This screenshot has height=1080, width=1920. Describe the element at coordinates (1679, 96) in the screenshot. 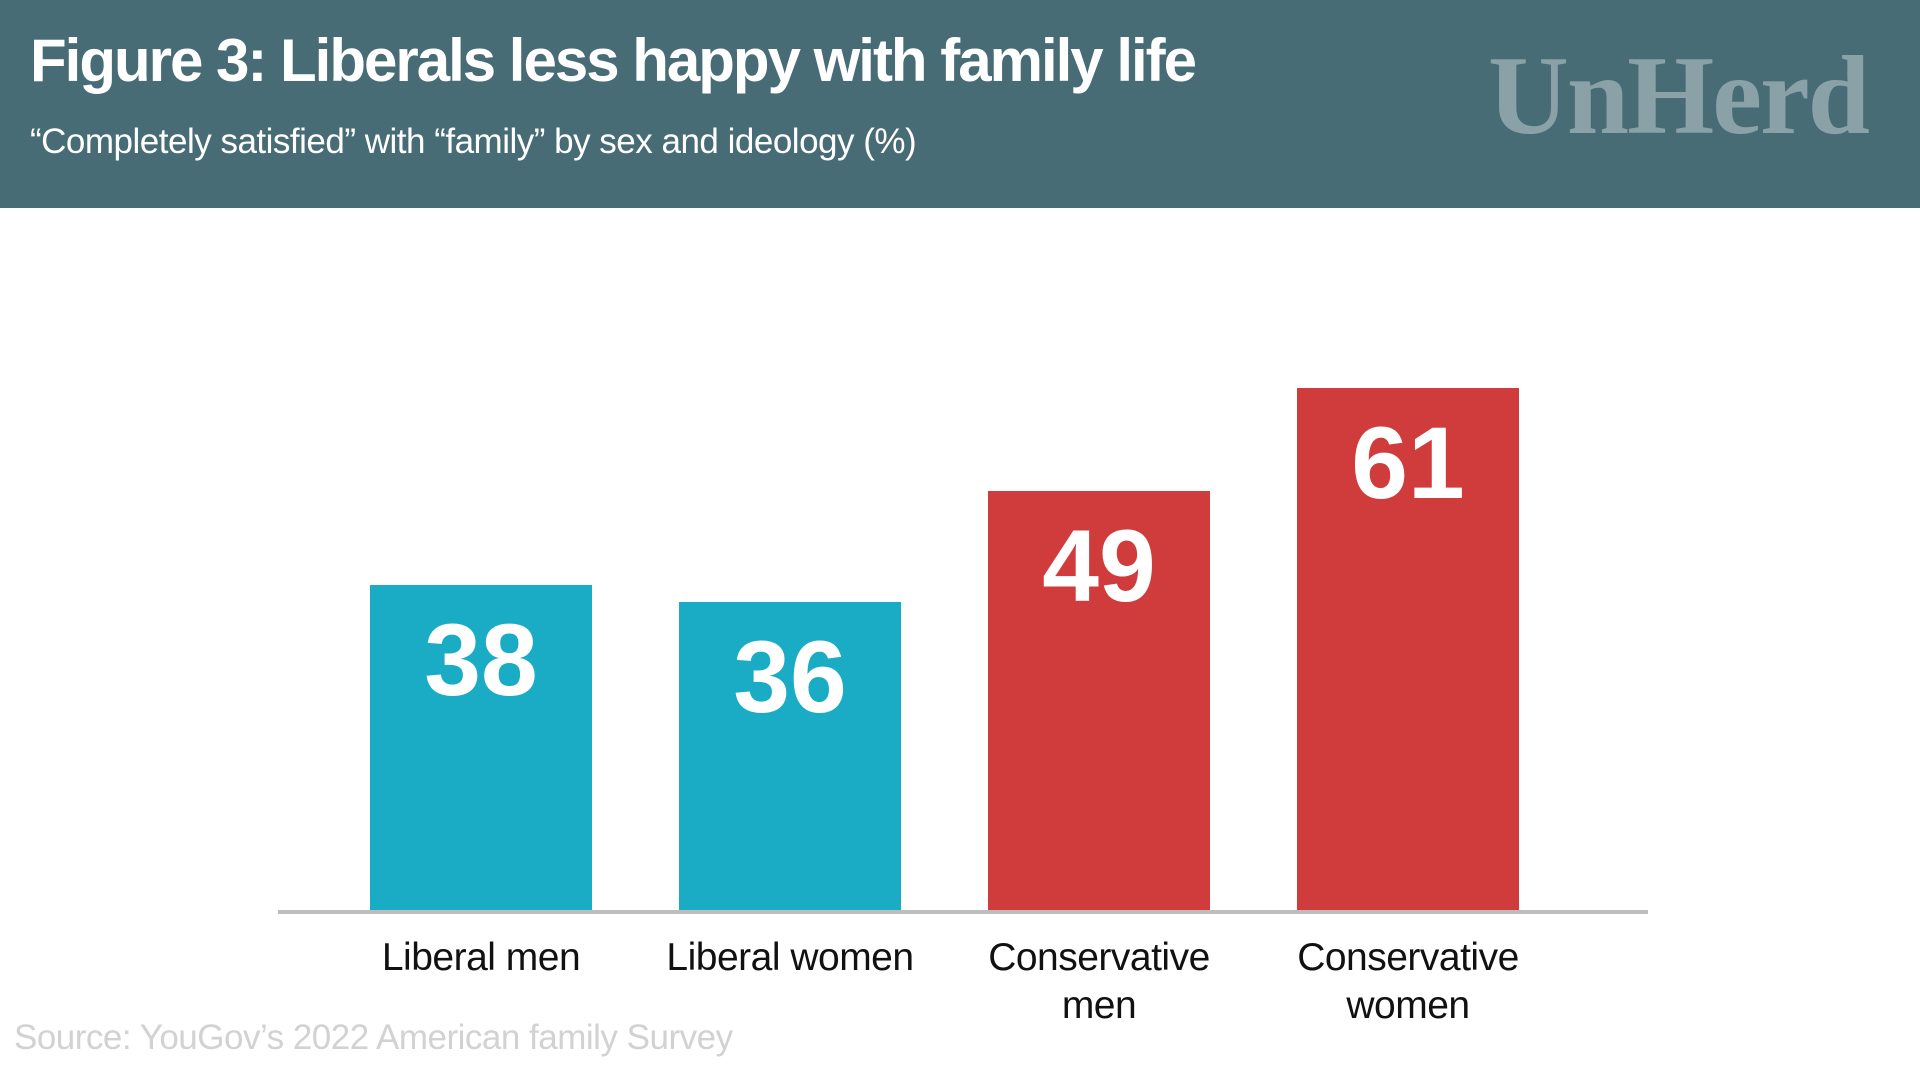

I see `unherd-logo: UnHerd` at that location.